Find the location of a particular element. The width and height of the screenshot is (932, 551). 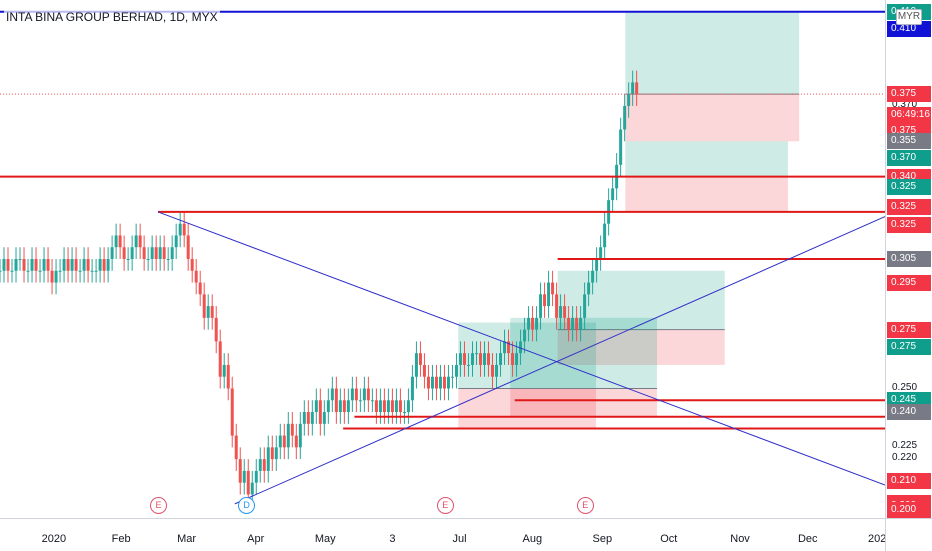

price-tag: 0.305 is located at coordinates (909, 259).